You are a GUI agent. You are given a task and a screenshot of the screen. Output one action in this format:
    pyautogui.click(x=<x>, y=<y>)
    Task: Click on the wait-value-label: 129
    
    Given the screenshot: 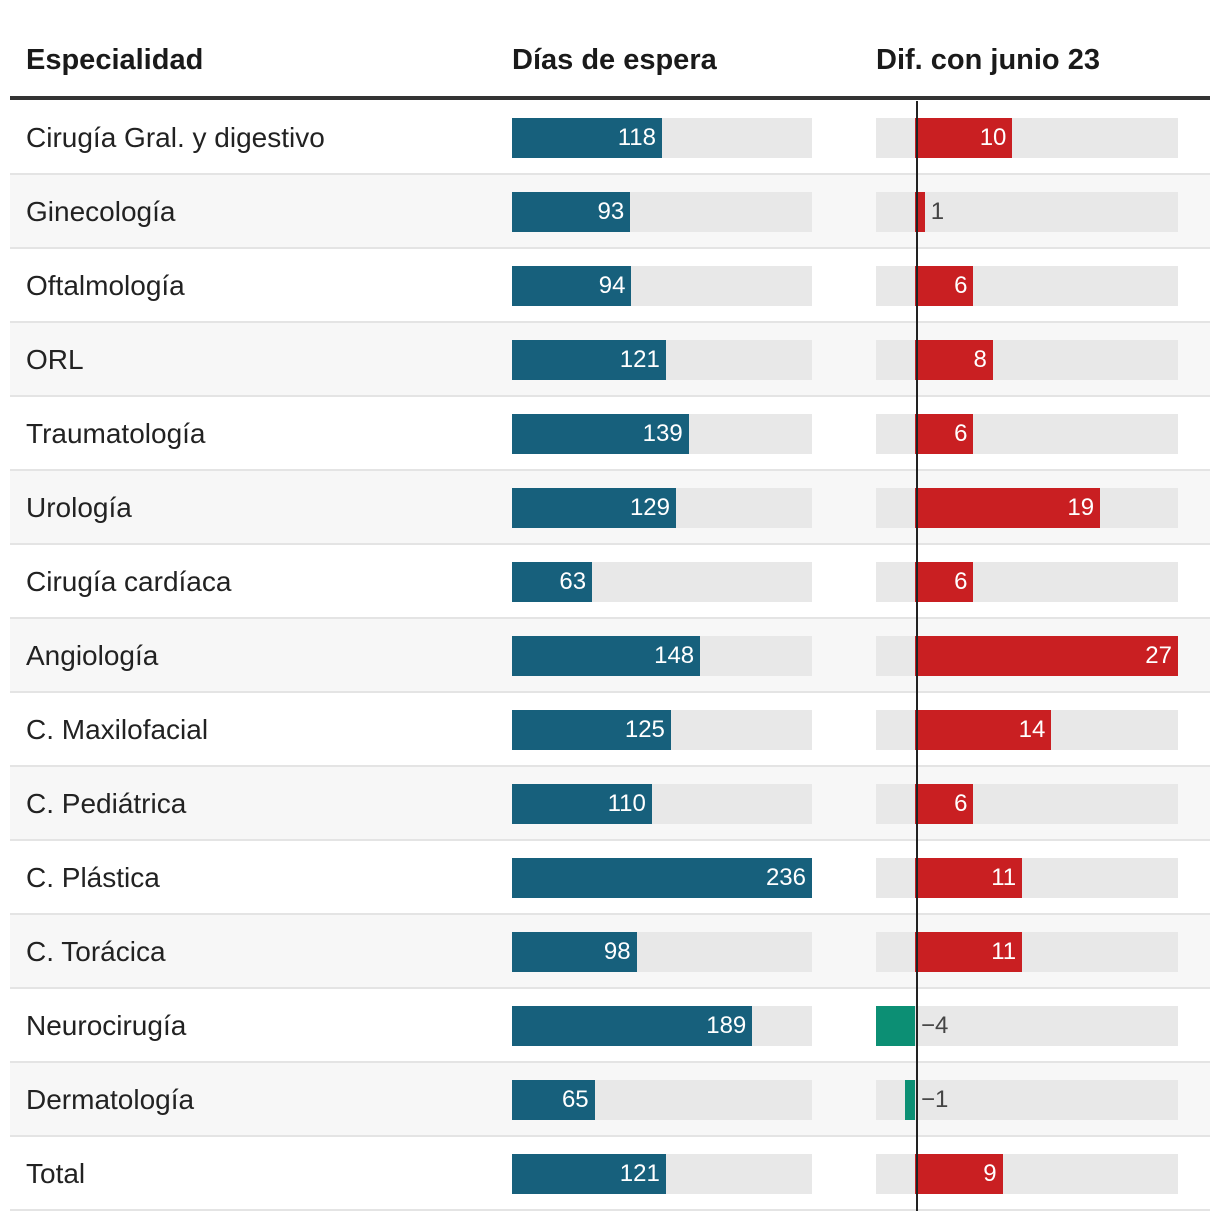 What is the action you would take?
    pyautogui.click(x=649, y=507)
    